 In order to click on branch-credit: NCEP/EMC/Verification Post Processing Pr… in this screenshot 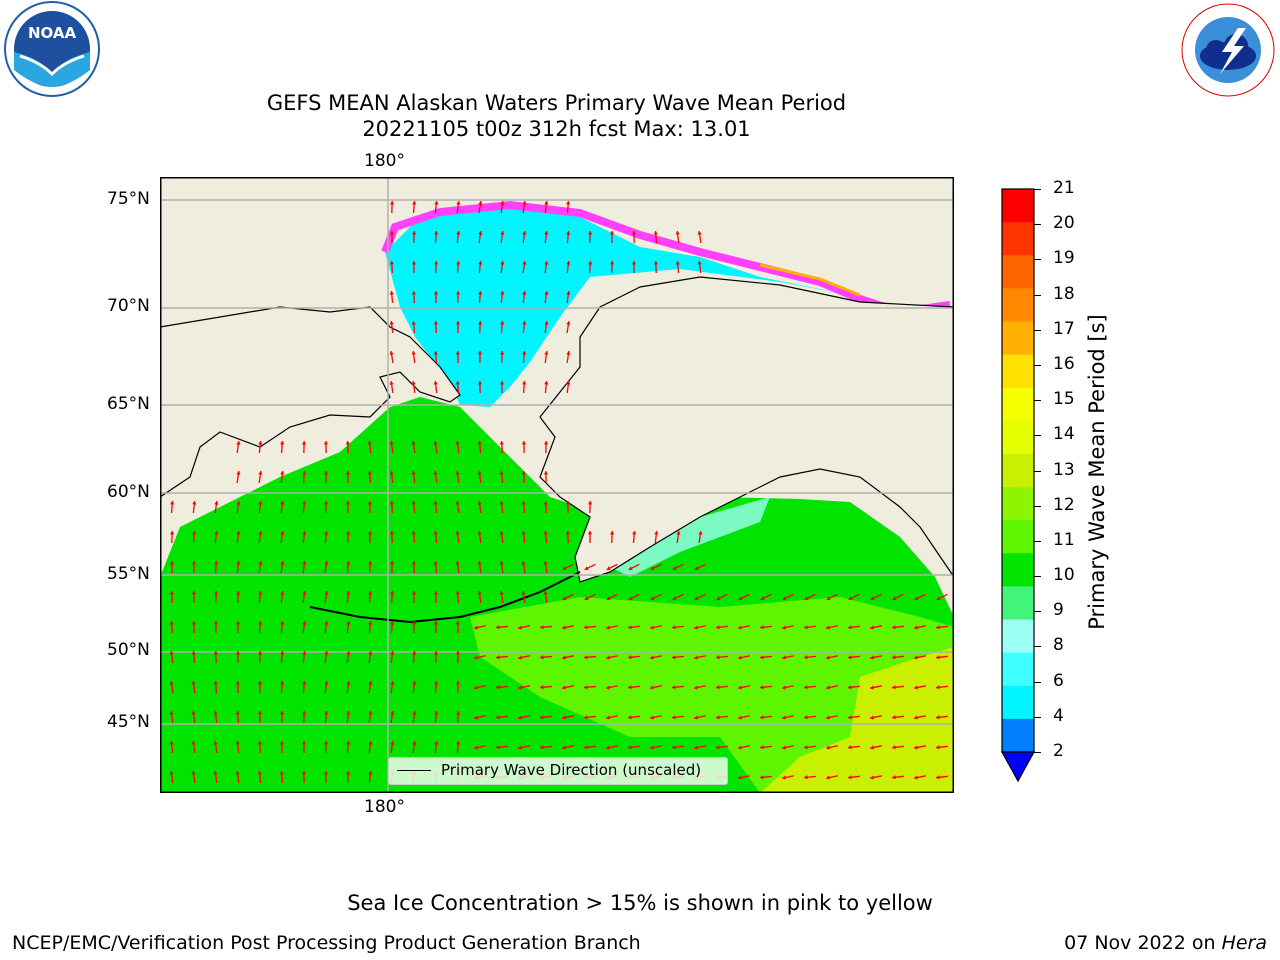, I will do `click(326, 943)`.